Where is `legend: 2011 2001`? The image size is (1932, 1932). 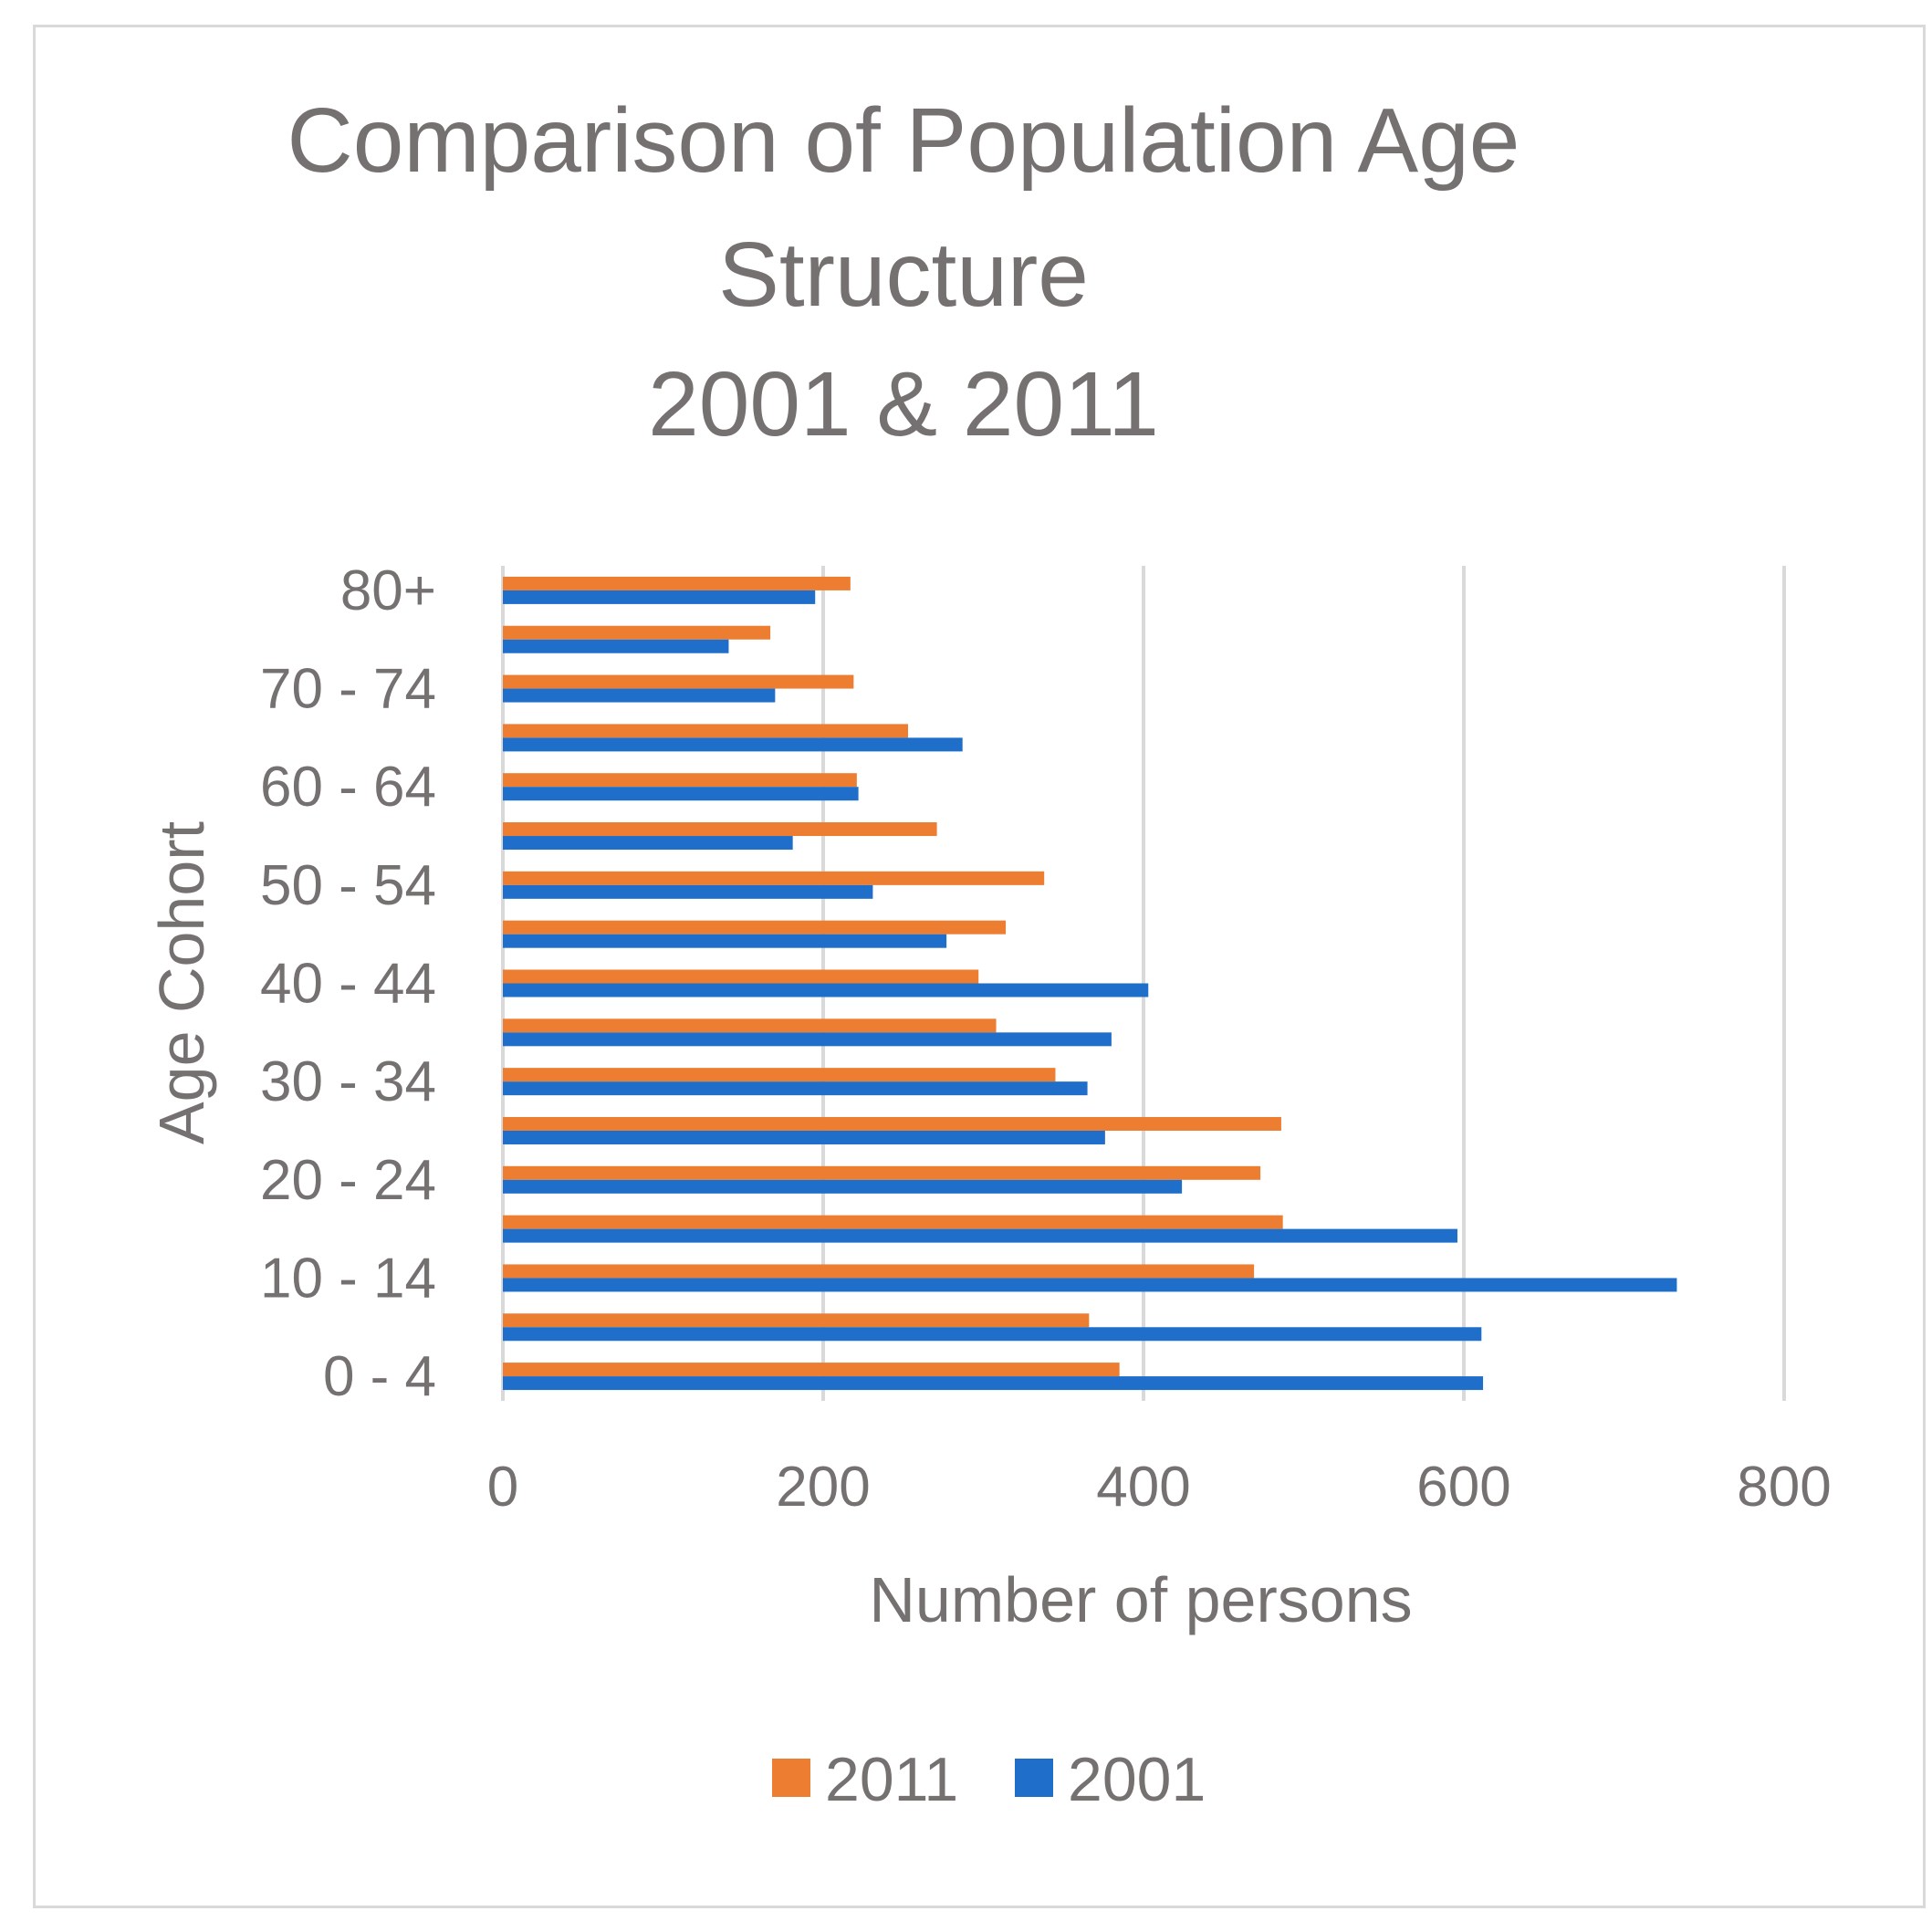 legend: 2011 2001 is located at coordinates (989, 1779).